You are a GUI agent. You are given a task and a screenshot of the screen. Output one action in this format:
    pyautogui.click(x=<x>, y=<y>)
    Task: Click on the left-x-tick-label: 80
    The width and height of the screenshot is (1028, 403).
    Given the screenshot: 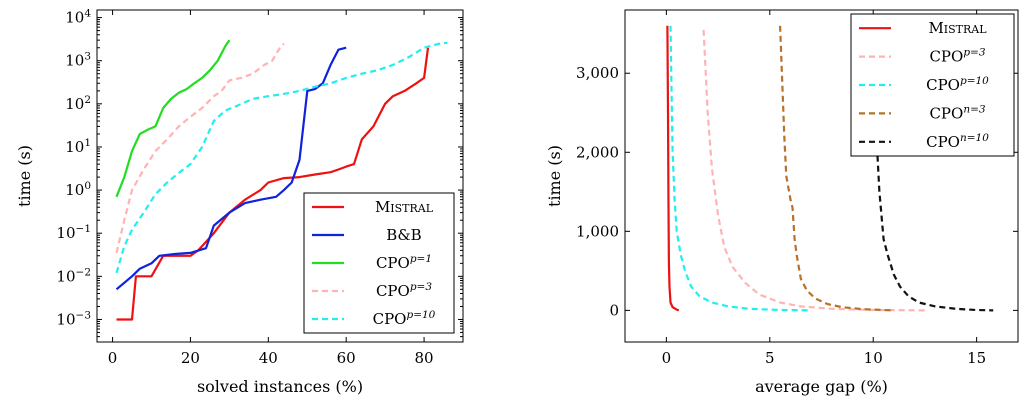 What is the action you would take?
    pyautogui.click(x=424, y=358)
    